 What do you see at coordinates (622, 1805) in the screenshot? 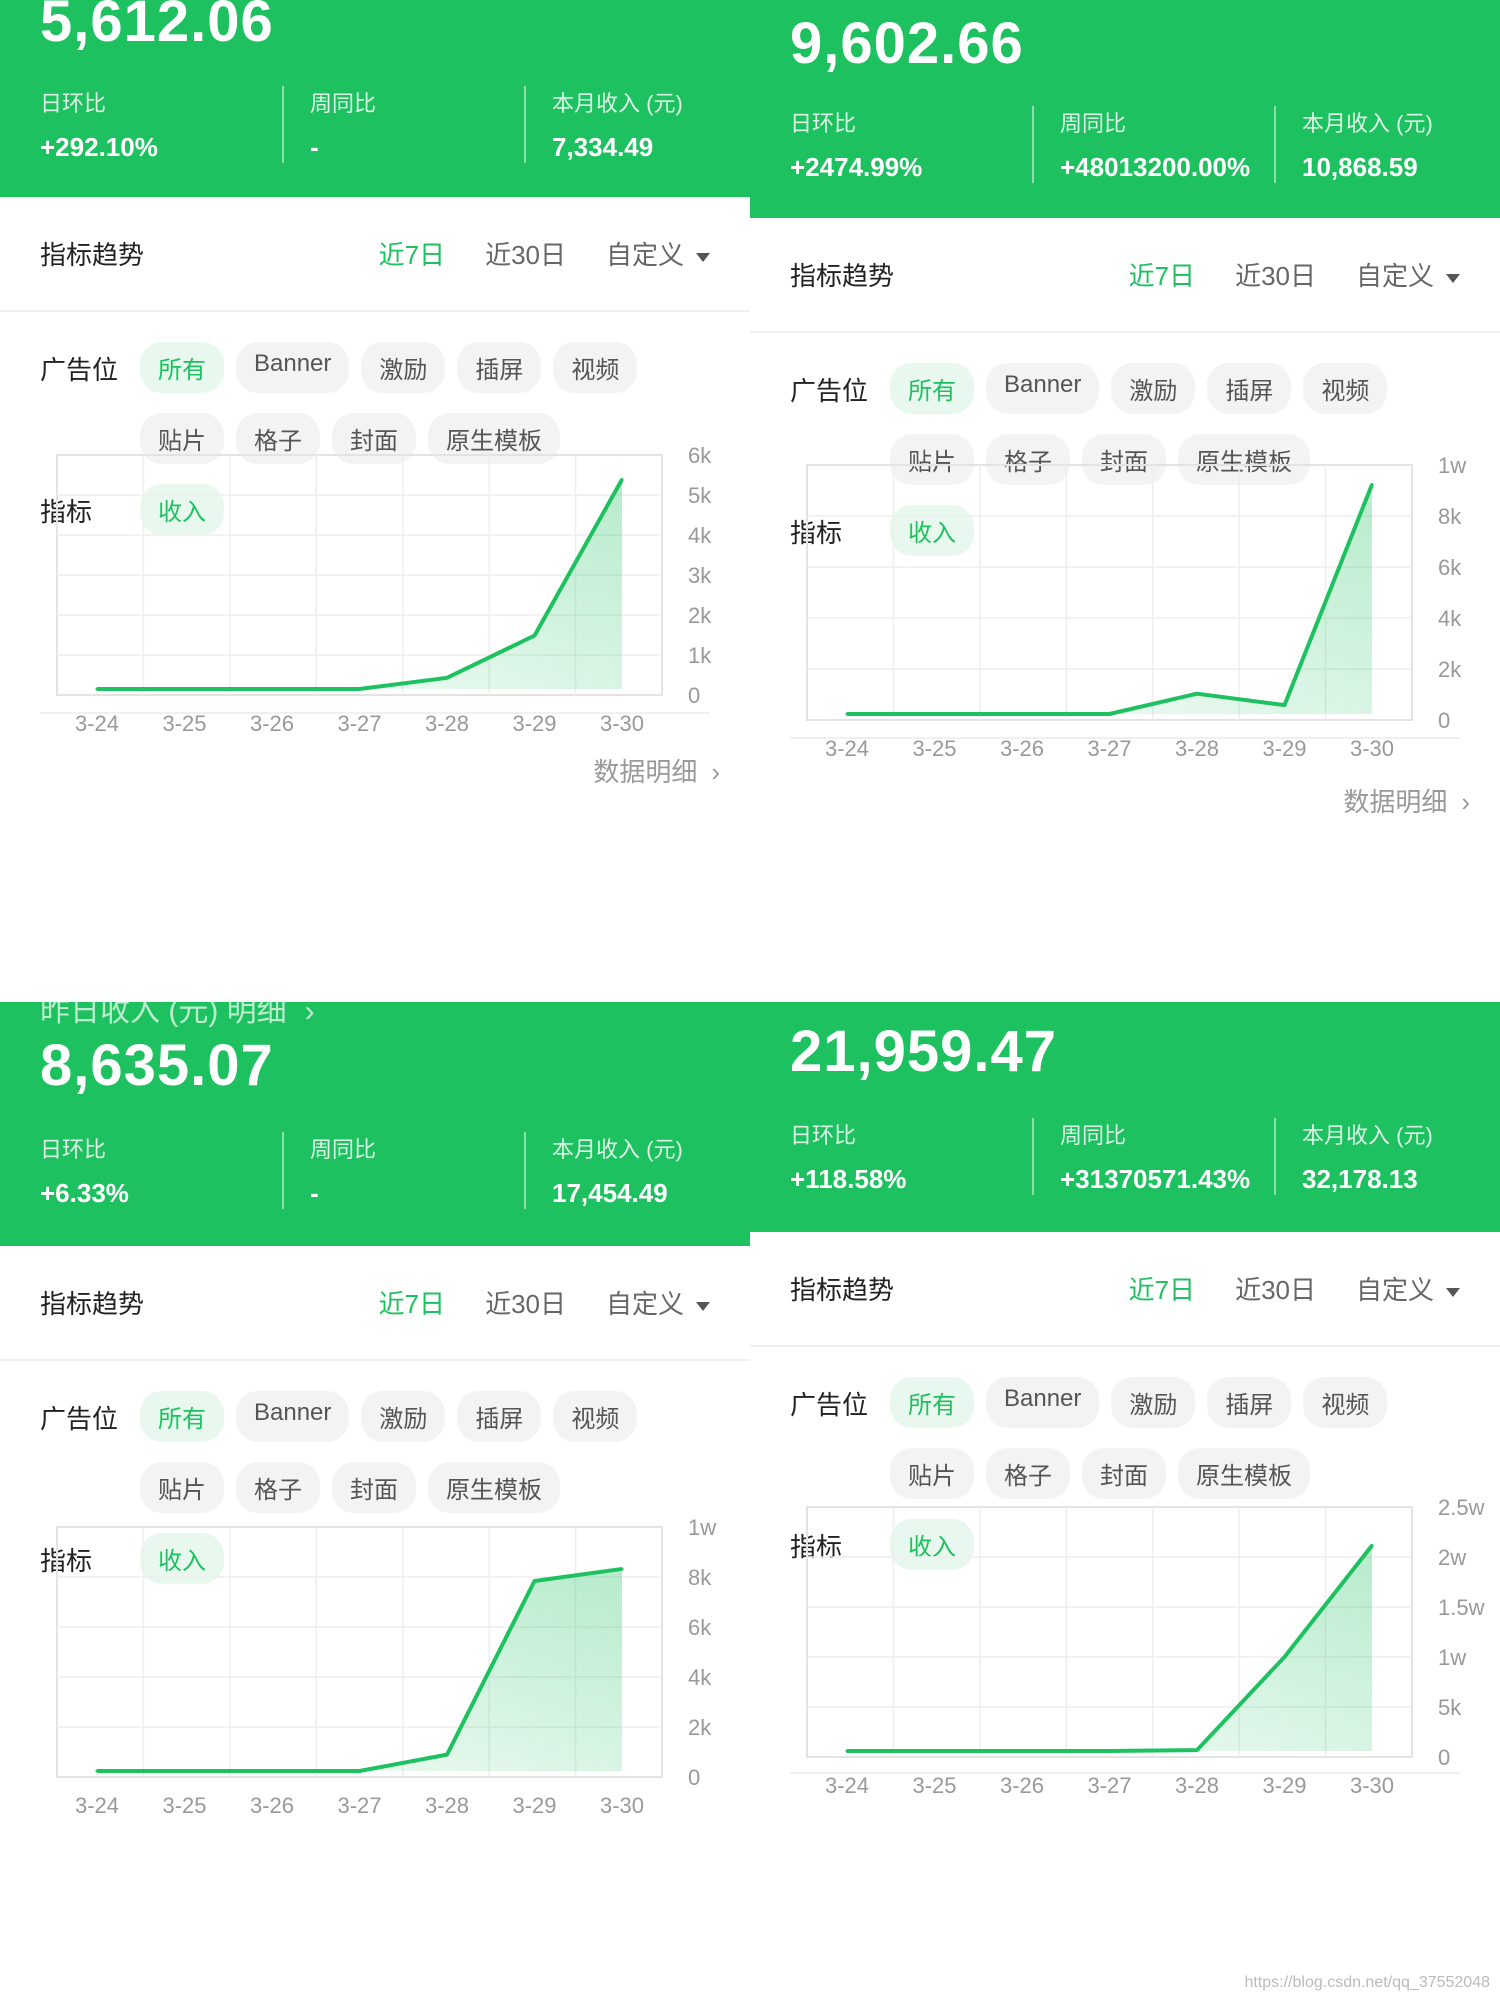
I see `x-tick-label: 3-30` at bounding box center [622, 1805].